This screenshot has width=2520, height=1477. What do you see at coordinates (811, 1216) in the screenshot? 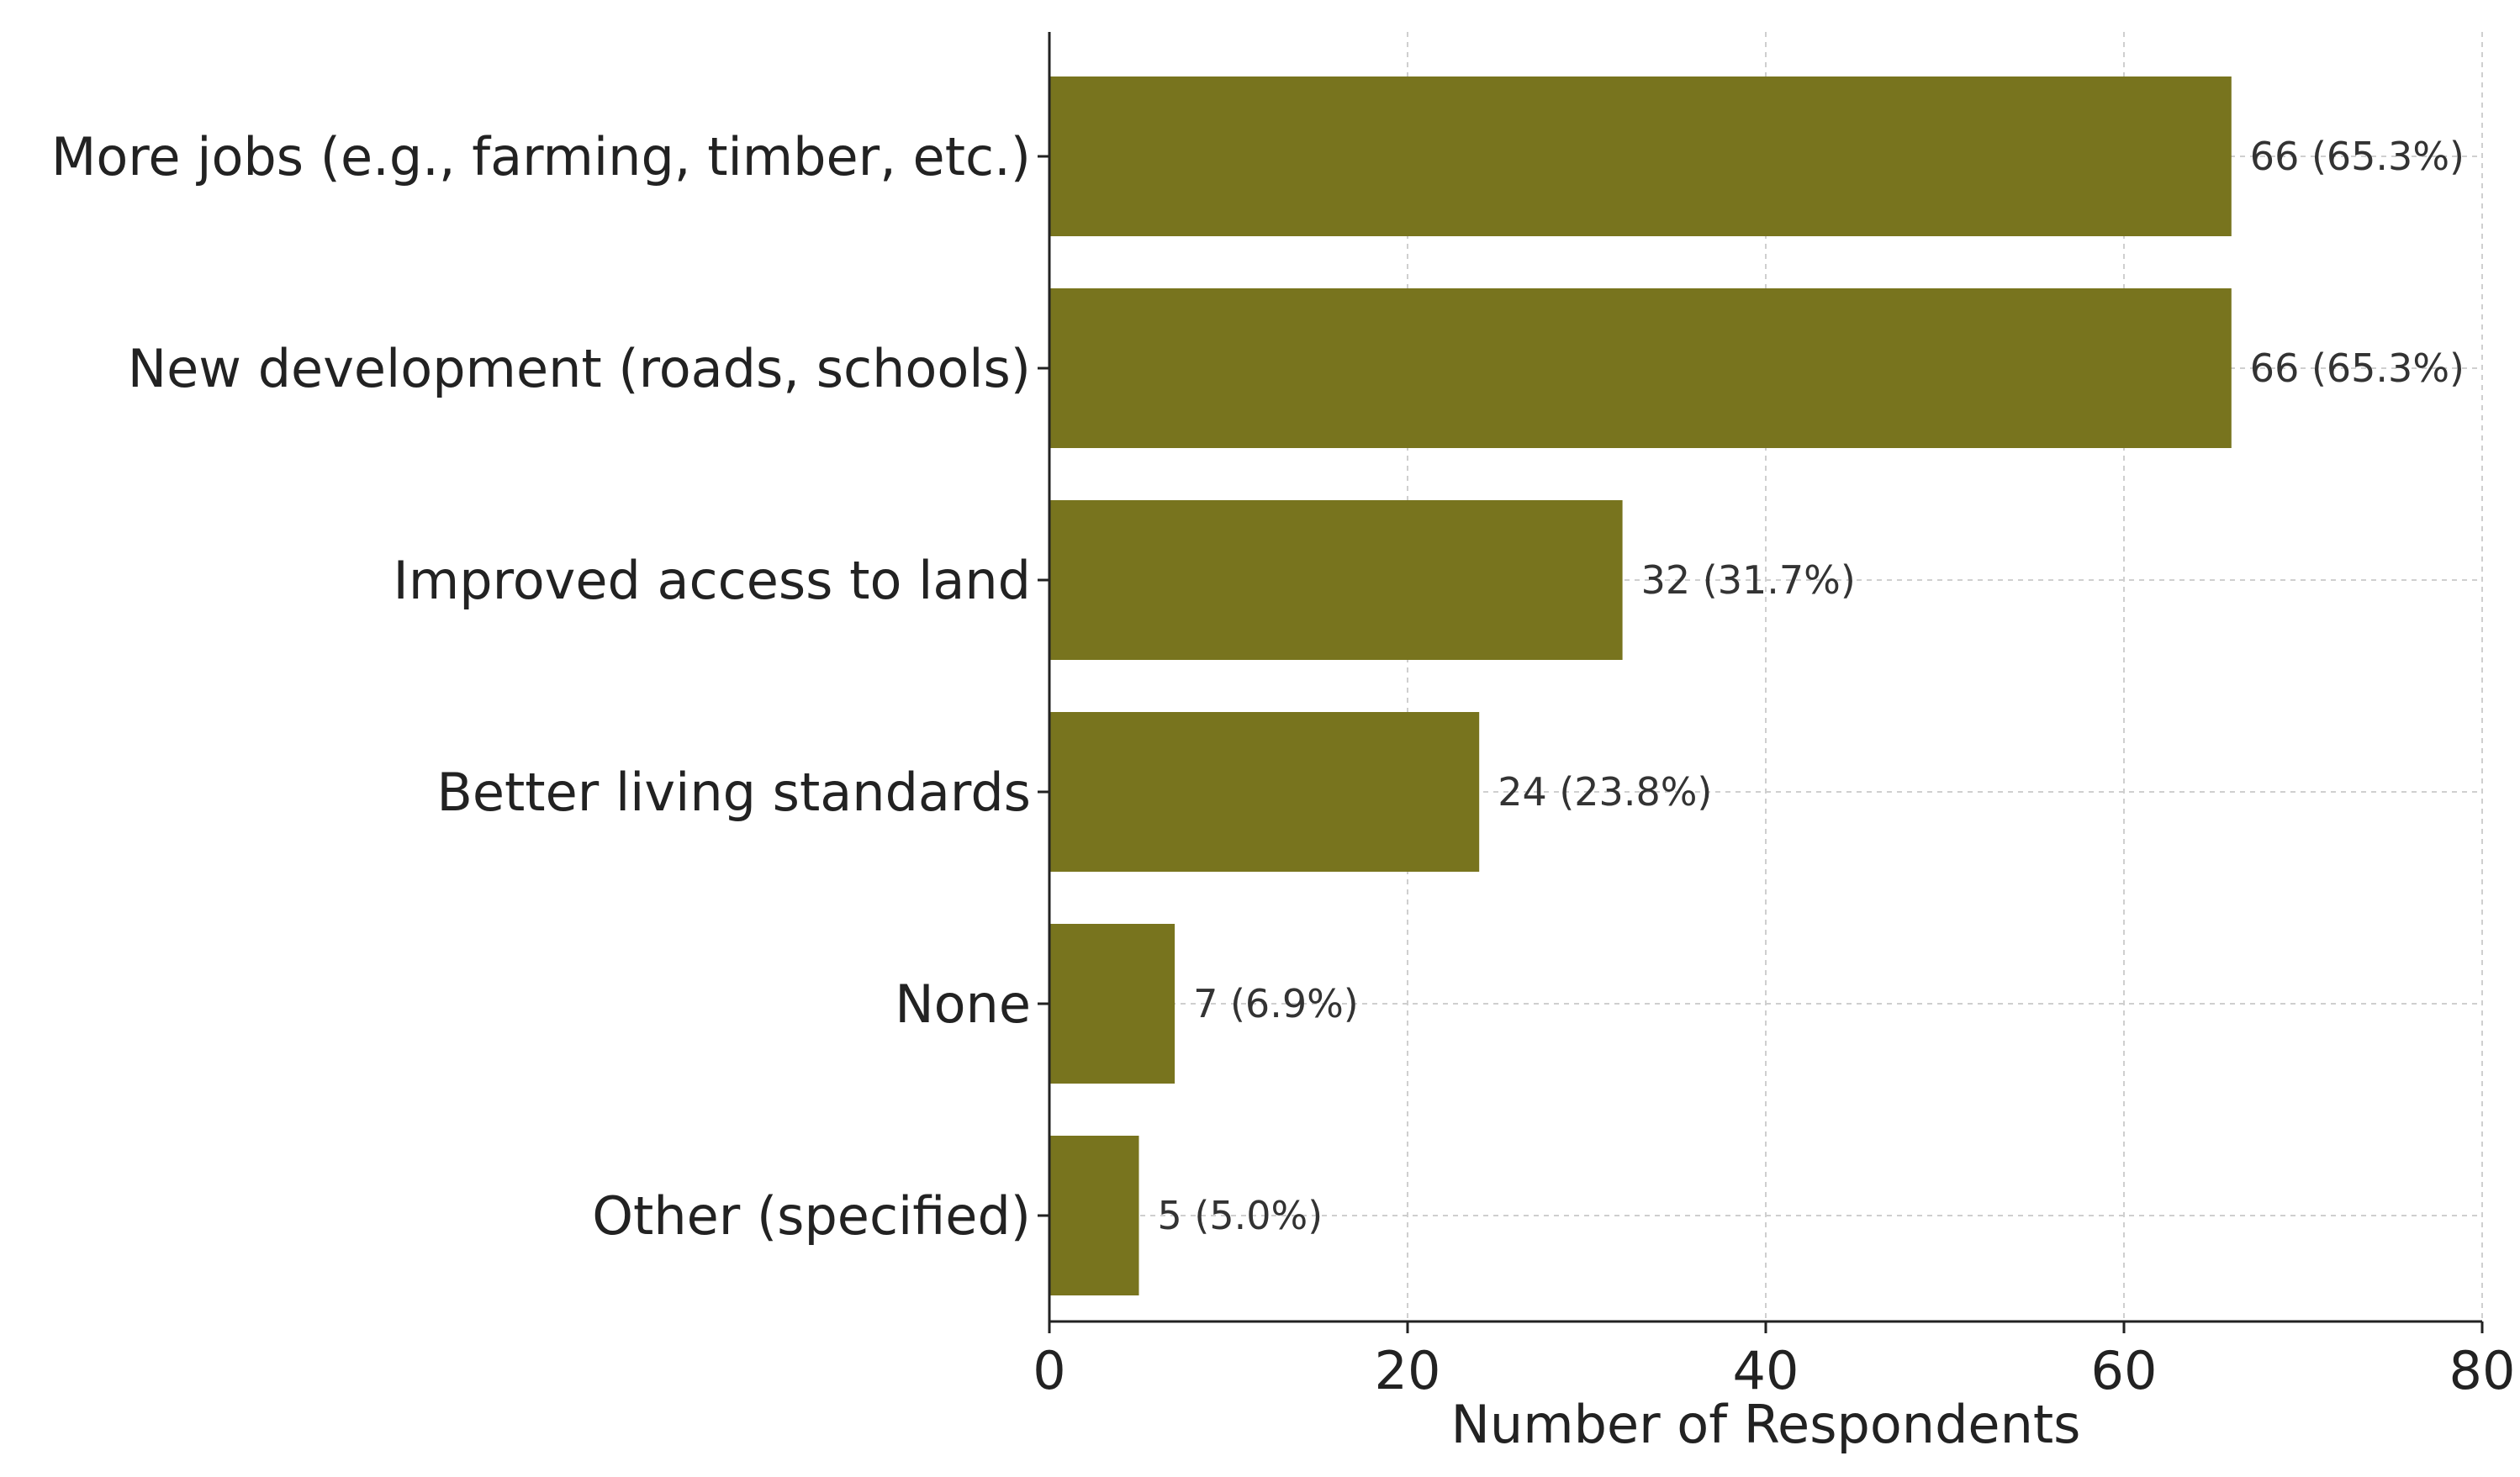
I see `category-label: Other (specified)` at bounding box center [811, 1216].